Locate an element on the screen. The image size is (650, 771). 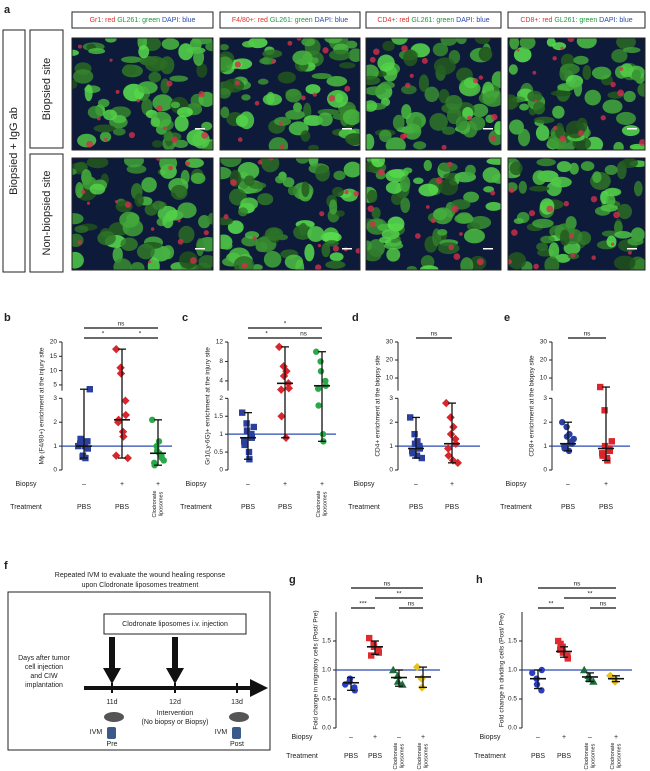
y-axis-label: CD4+ enrichment at the biopsy site is located at coordinates (378, 406).